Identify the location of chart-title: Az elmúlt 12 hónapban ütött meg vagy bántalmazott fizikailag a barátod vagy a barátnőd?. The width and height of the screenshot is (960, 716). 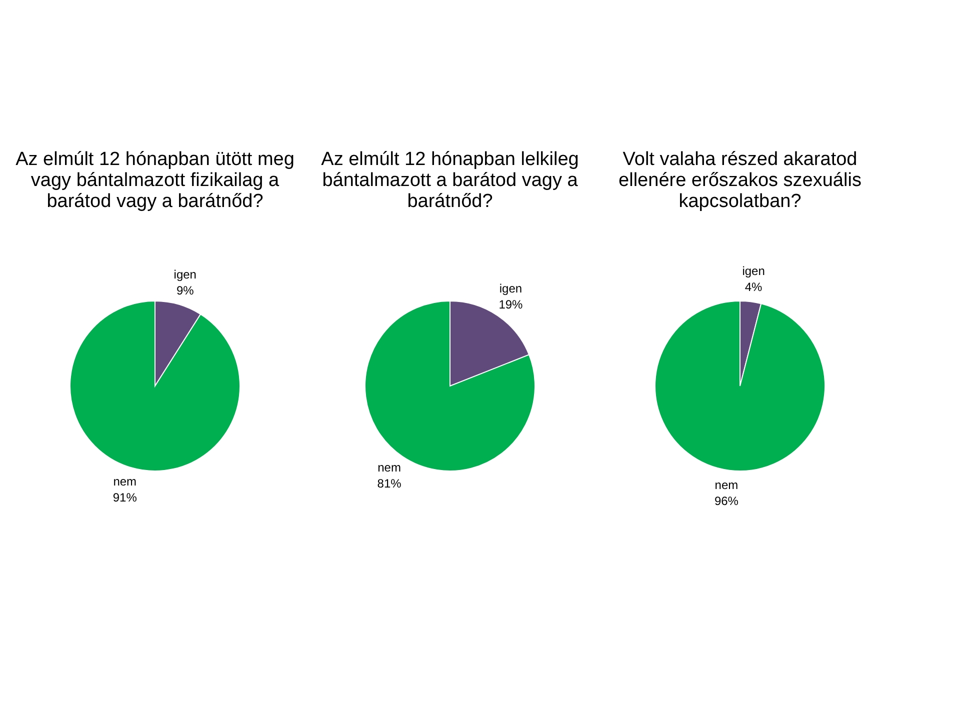
(155, 180).